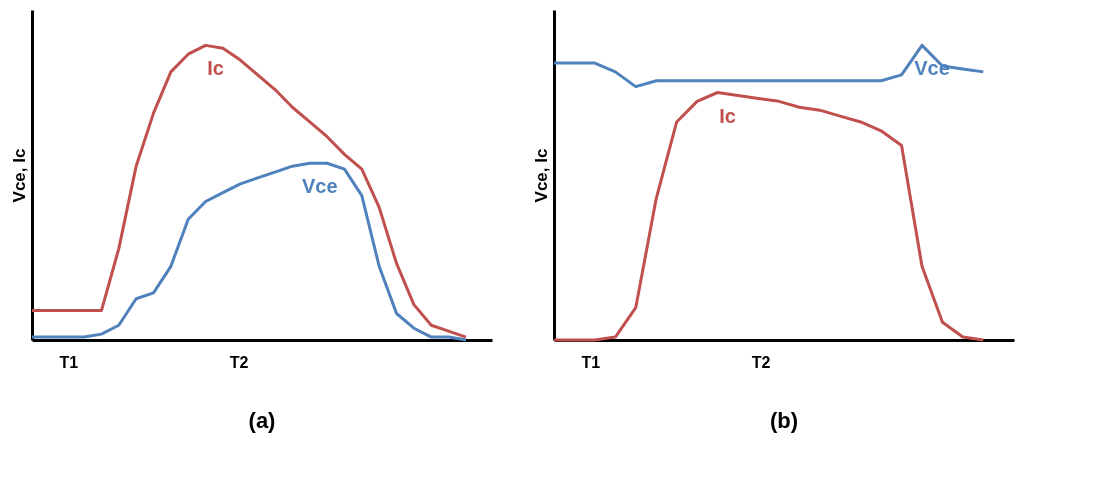 The width and height of the screenshot is (1095, 477). Describe the element at coordinates (262, 420) in the screenshot. I see `text: (a)` at that location.